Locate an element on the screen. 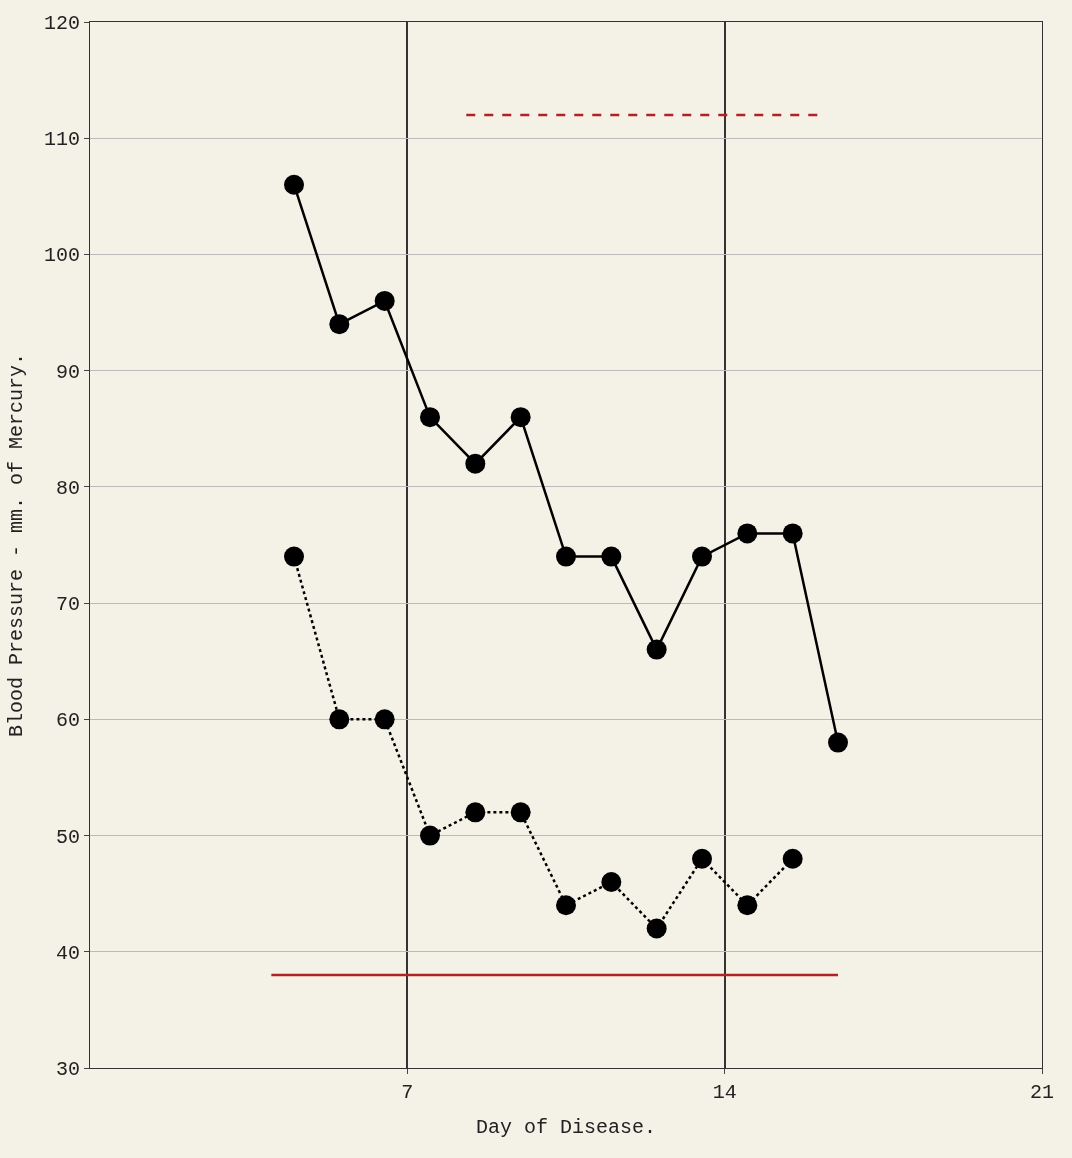 This screenshot has height=1158, width=1072. y-axis-title: Blood Pressure - mm. of Mercury. is located at coordinates (17, 545).